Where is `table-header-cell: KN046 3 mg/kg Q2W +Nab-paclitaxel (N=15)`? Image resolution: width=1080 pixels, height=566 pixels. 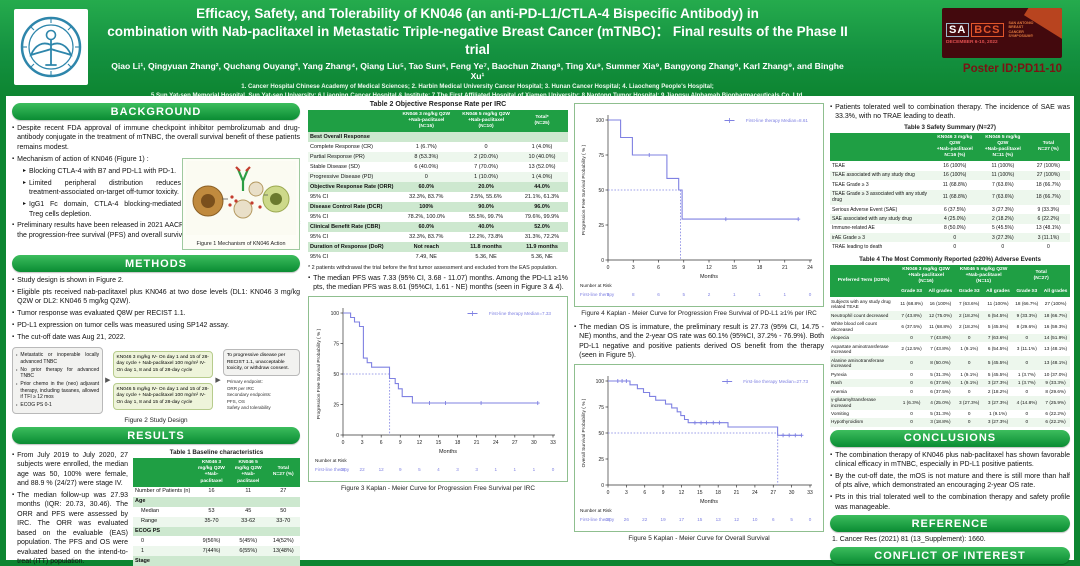
table-header-cell: KN046 3 mg/kg Q2W +Nab-paclitaxel (N=15) is located at coordinates (426, 121).